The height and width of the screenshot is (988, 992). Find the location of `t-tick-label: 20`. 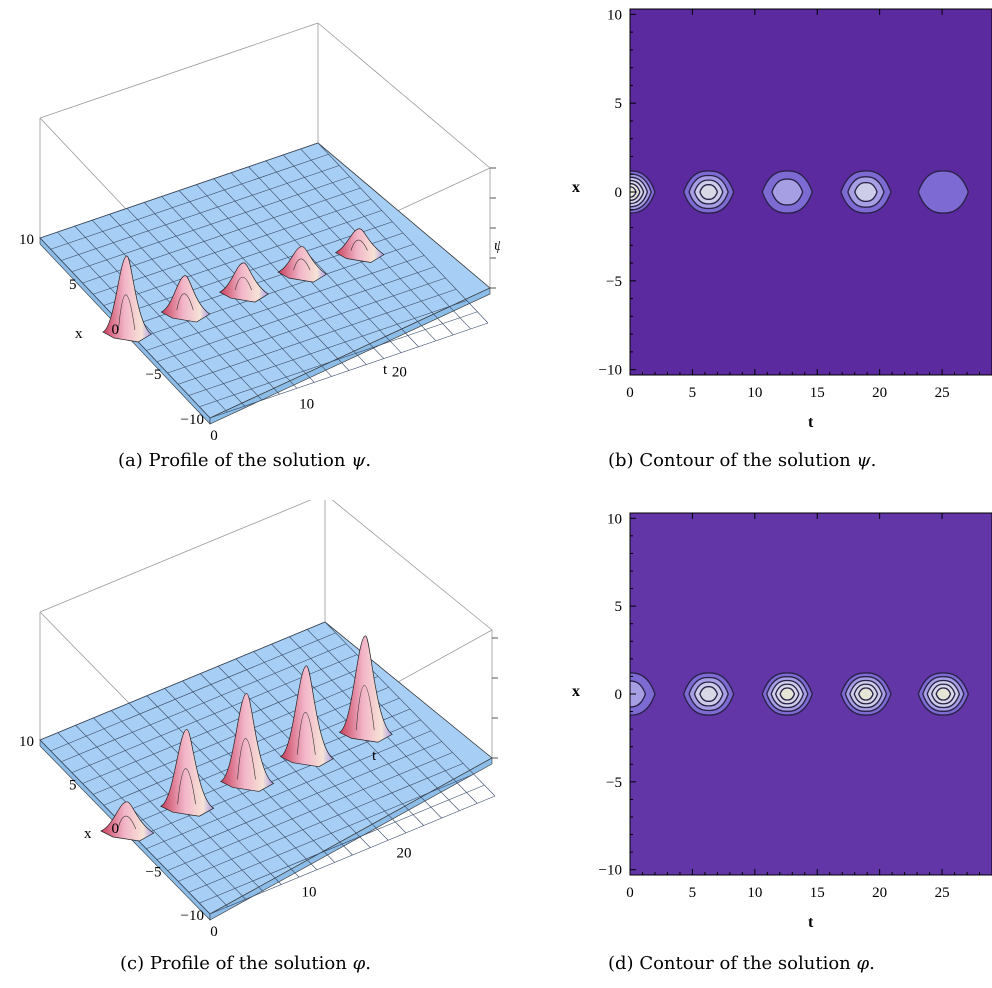

t-tick-label: 20 is located at coordinates (399, 373).